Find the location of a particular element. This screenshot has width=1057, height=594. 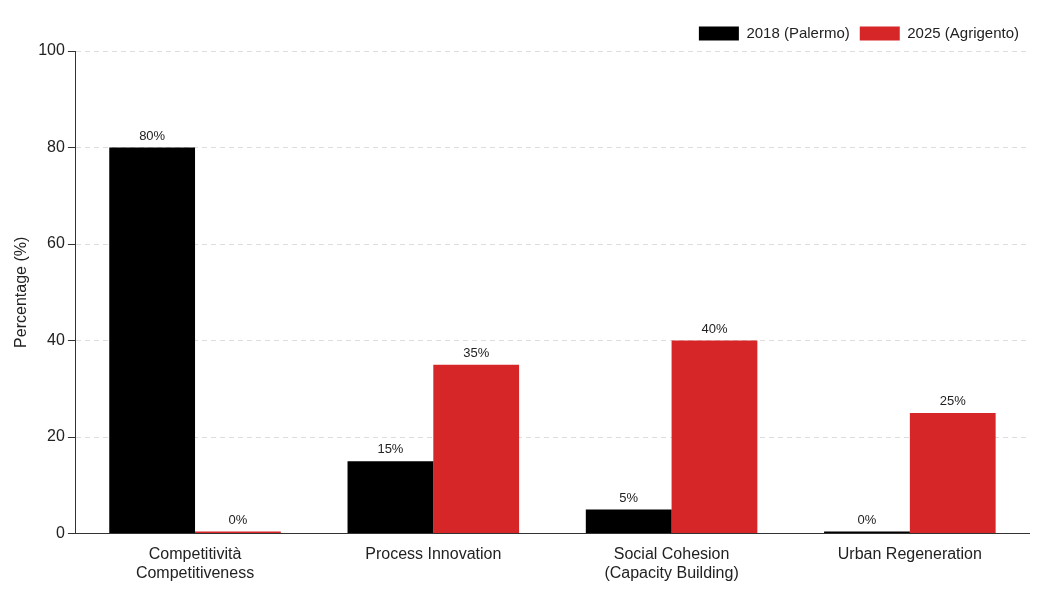

data-label: 35% is located at coordinates (476, 352).